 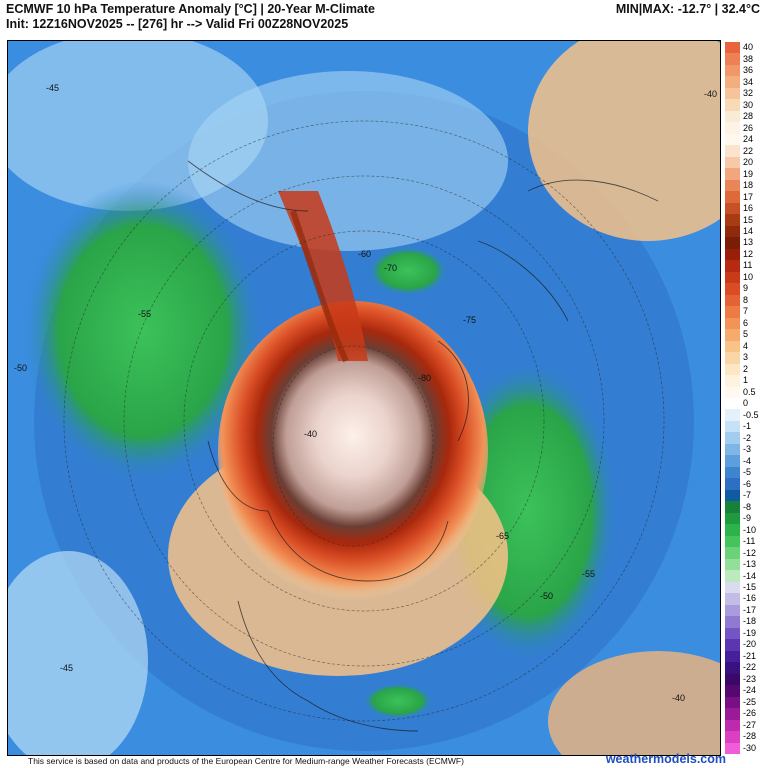 What do you see at coordinates (687, 9) in the screenshot?
I see `min-max-readout: MIN|MAX: -12.7° | 32.4°C` at bounding box center [687, 9].